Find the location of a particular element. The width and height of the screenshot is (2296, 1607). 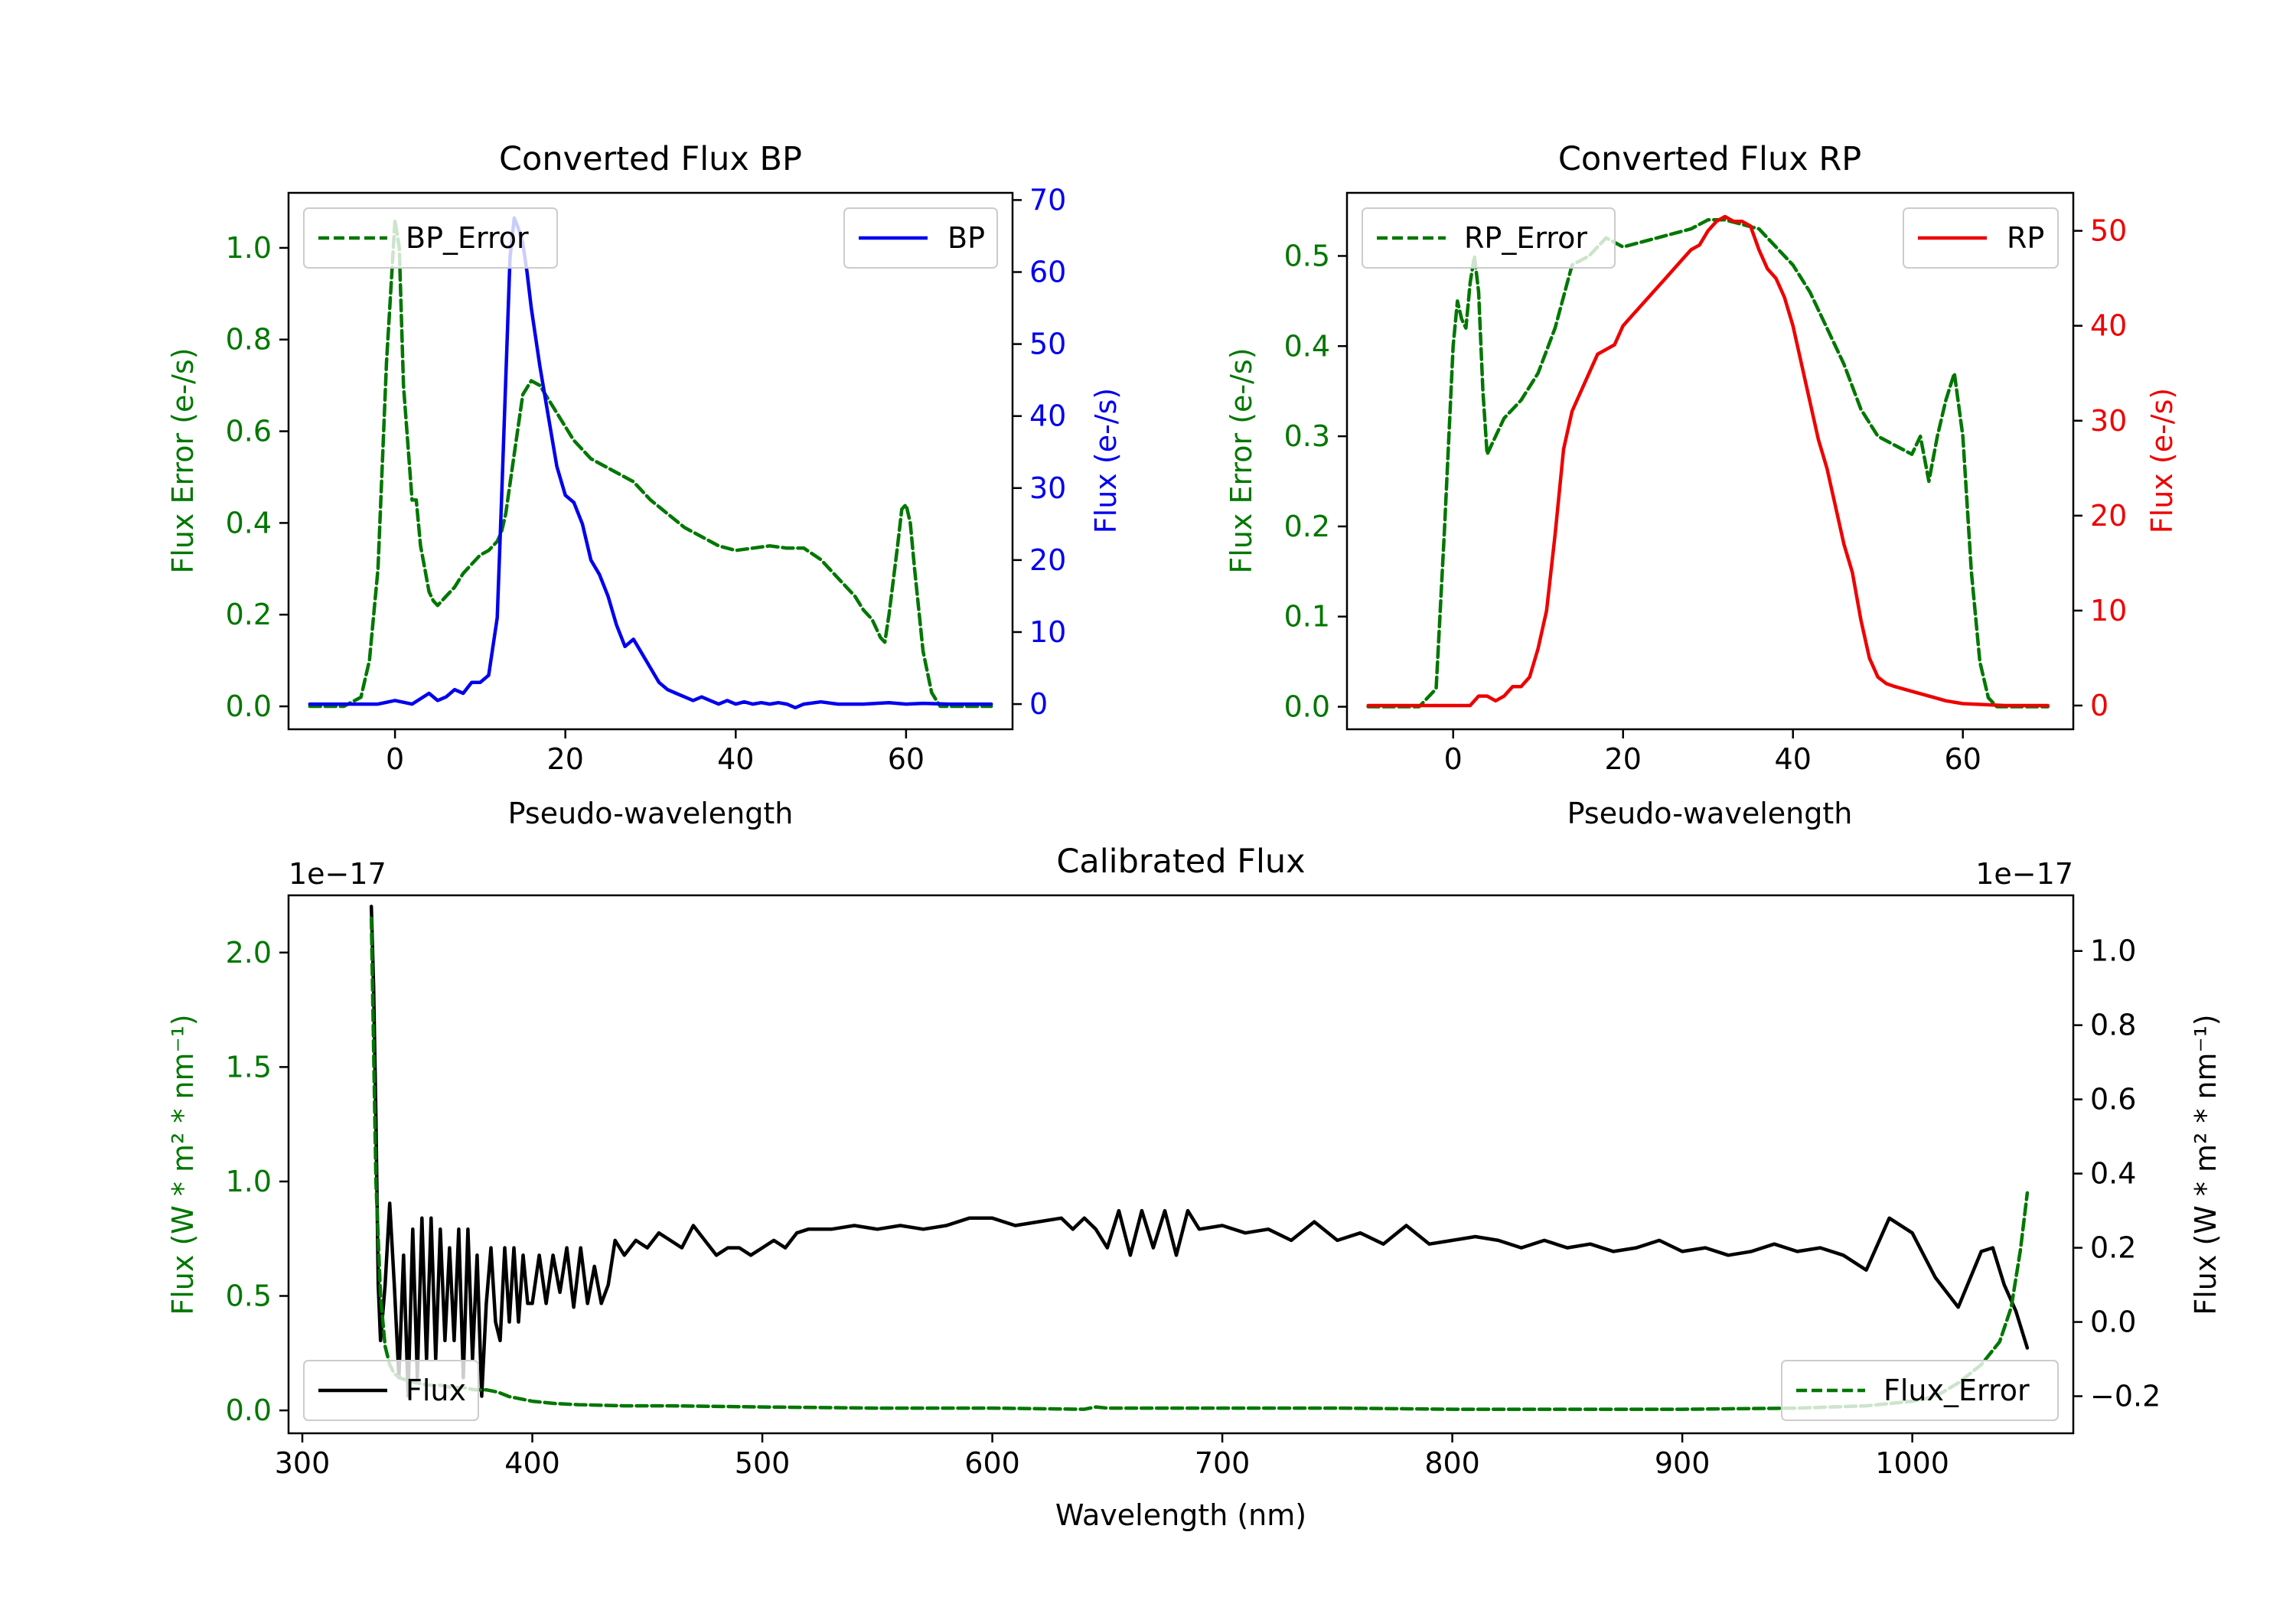

bp-ytick-right-label: 50 is located at coordinates (1047, 344).